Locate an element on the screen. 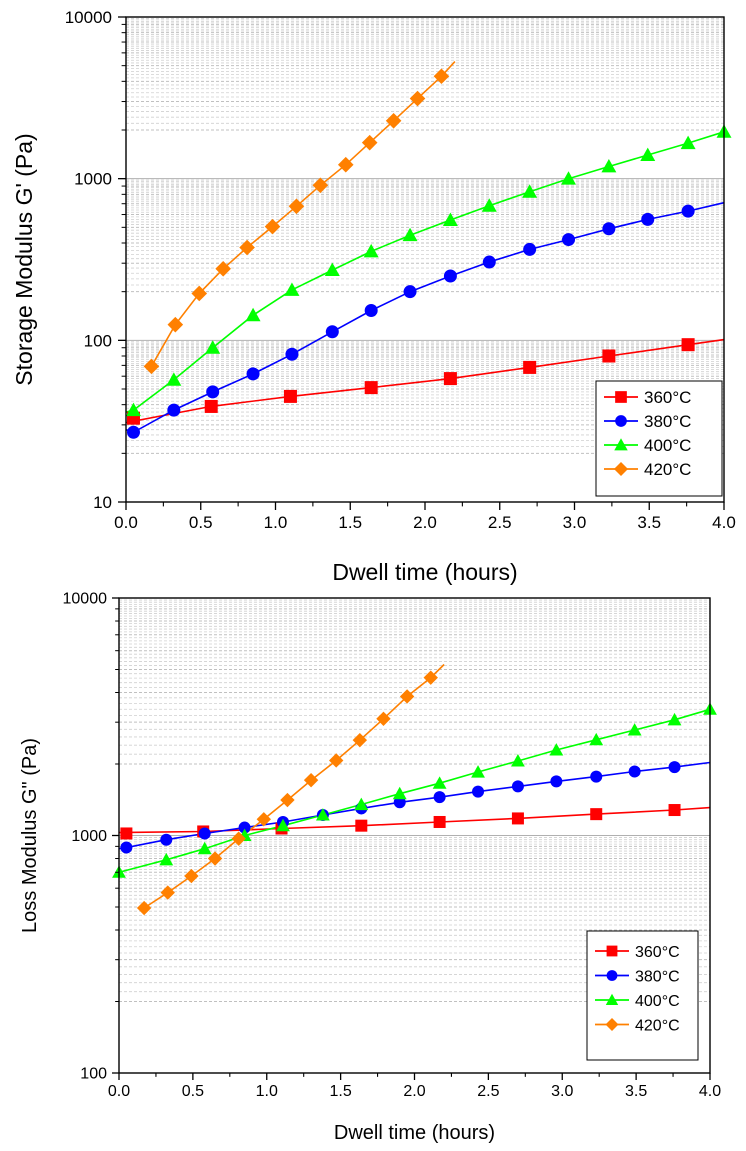  x-tick-label: 2.5 is located at coordinates (500, 522).